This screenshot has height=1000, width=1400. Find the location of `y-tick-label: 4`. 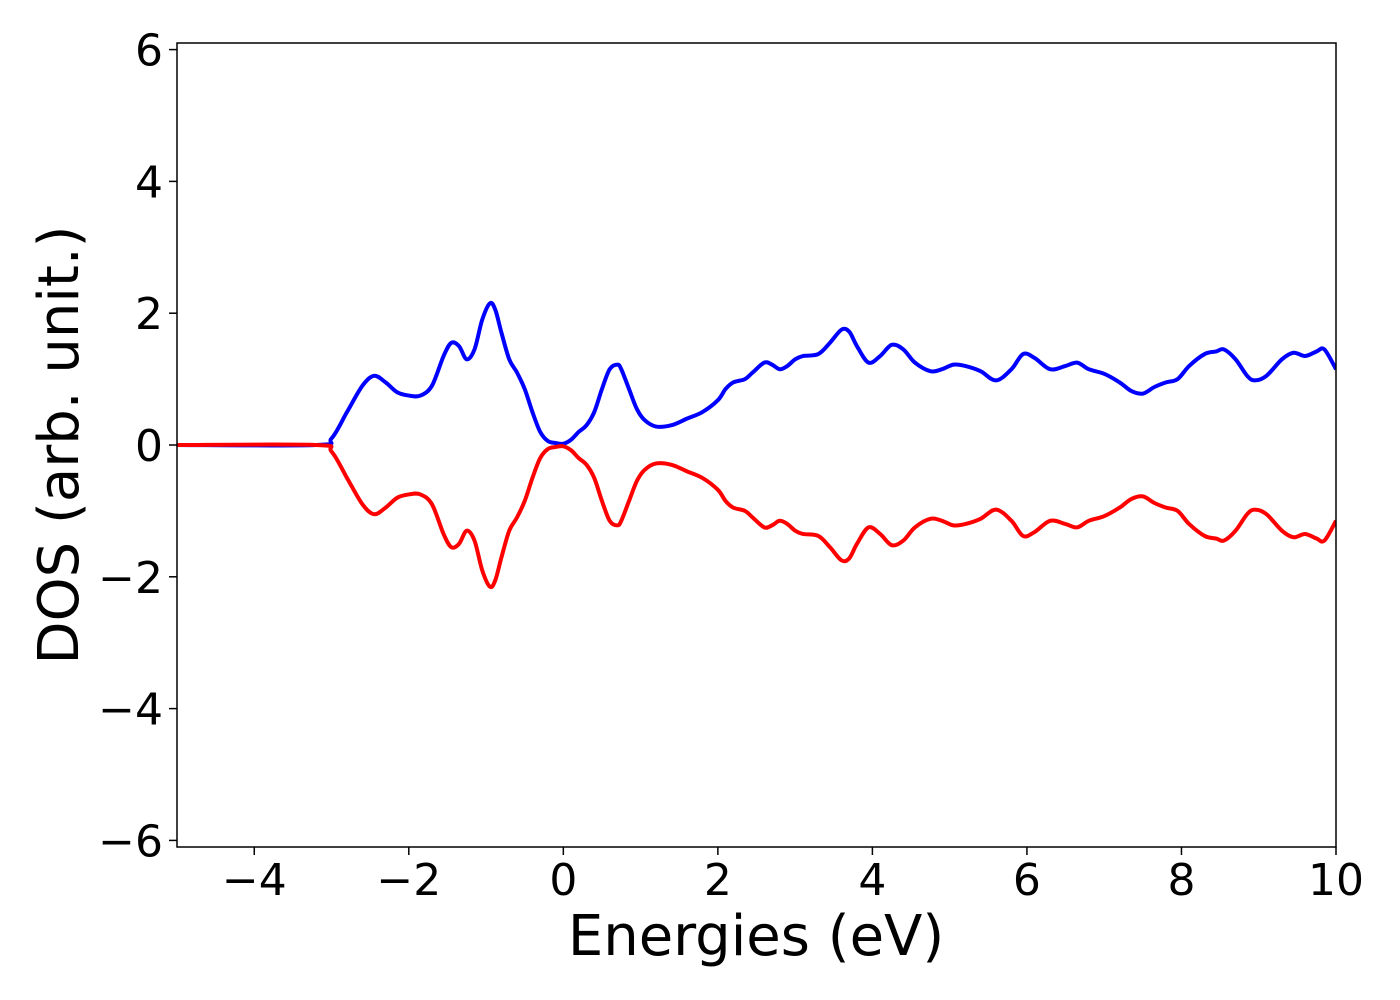

y-tick-label: 4 is located at coordinates (149, 182).